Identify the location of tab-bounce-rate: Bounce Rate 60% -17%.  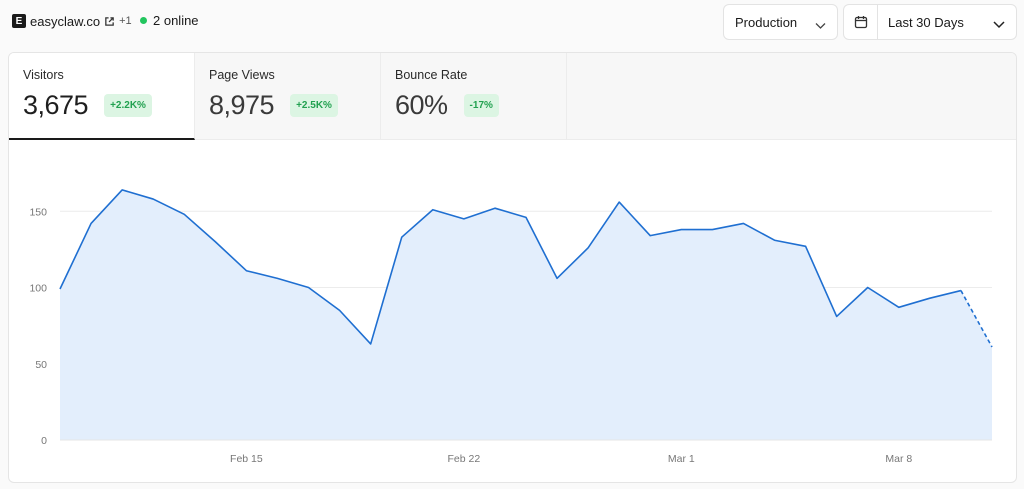
(474, 96).